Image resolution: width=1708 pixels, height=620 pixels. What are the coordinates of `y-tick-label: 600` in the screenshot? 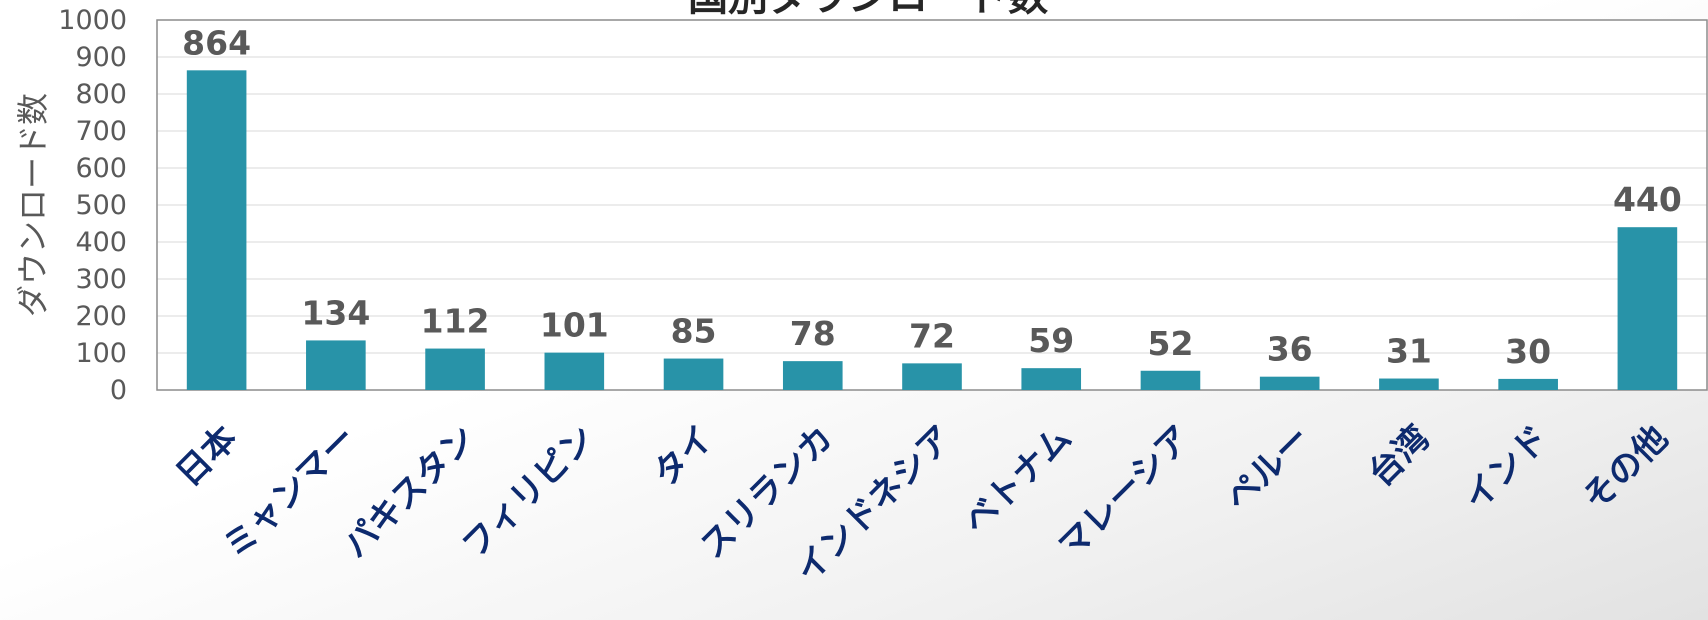 It's located at (101, 168).